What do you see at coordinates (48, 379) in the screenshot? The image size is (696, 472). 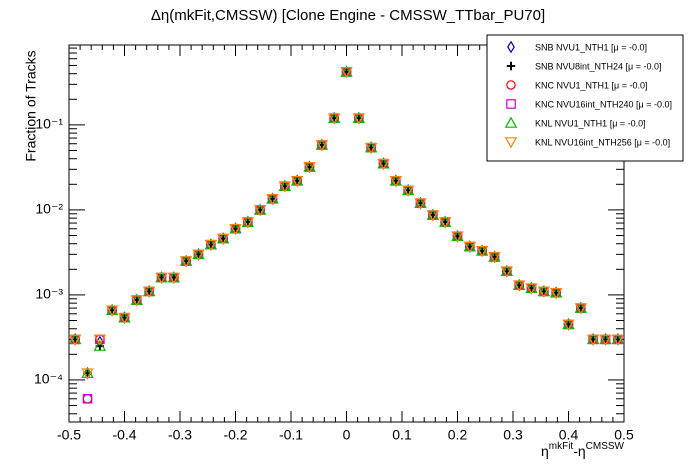 I see `y-tick-label: 10⁻⁴` at bounding box center [48, 379].